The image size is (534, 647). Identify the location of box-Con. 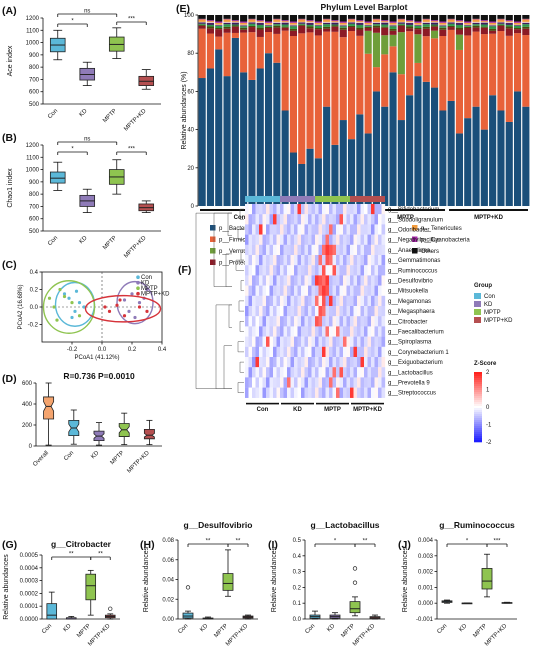
(57, 177).